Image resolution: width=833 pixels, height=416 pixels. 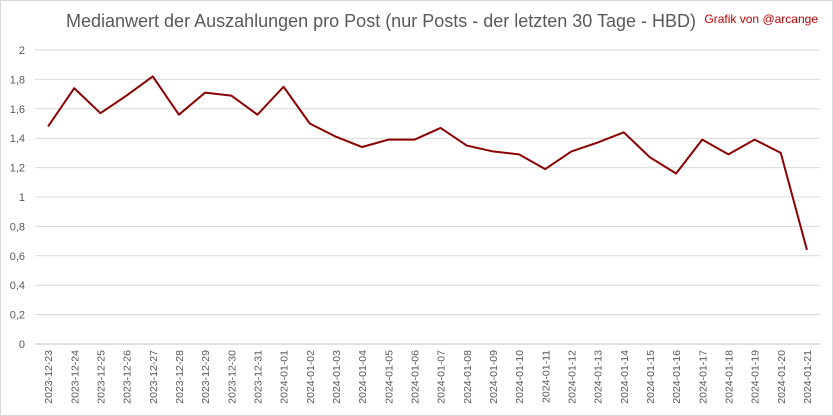 What do you see at coordinates (17, 169) in the screenshot?
I see `y-tick-label: 1,2` at bounding box center [17, 169].